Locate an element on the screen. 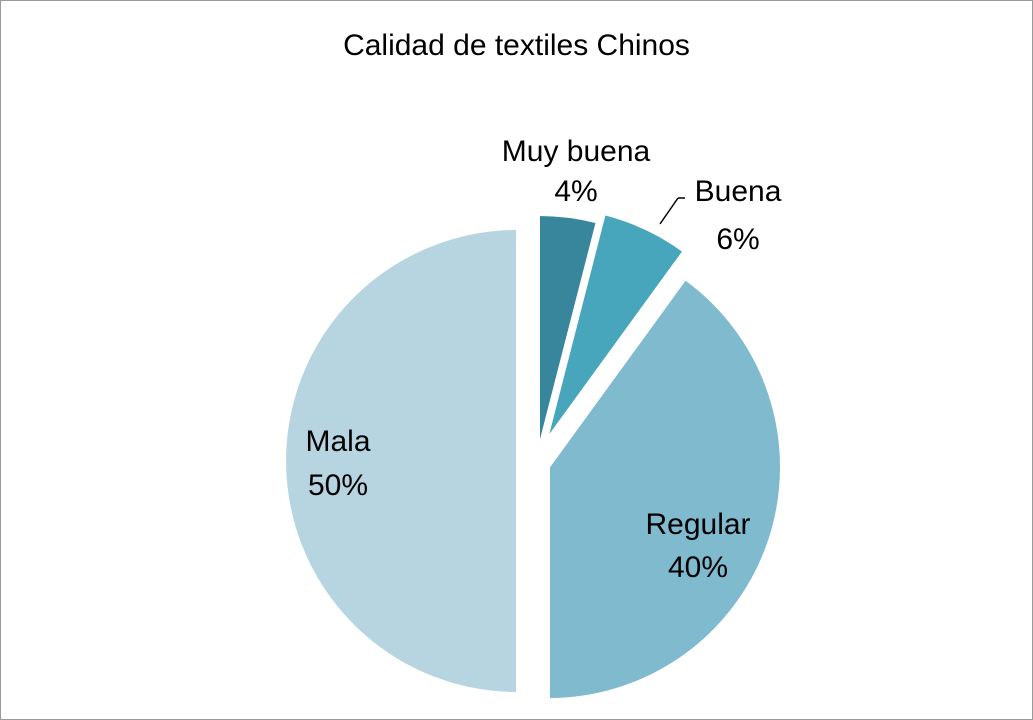 This screenshot has height=720, width=1033. slice-percent-buena: 6% is located at coordinates (737, 239).